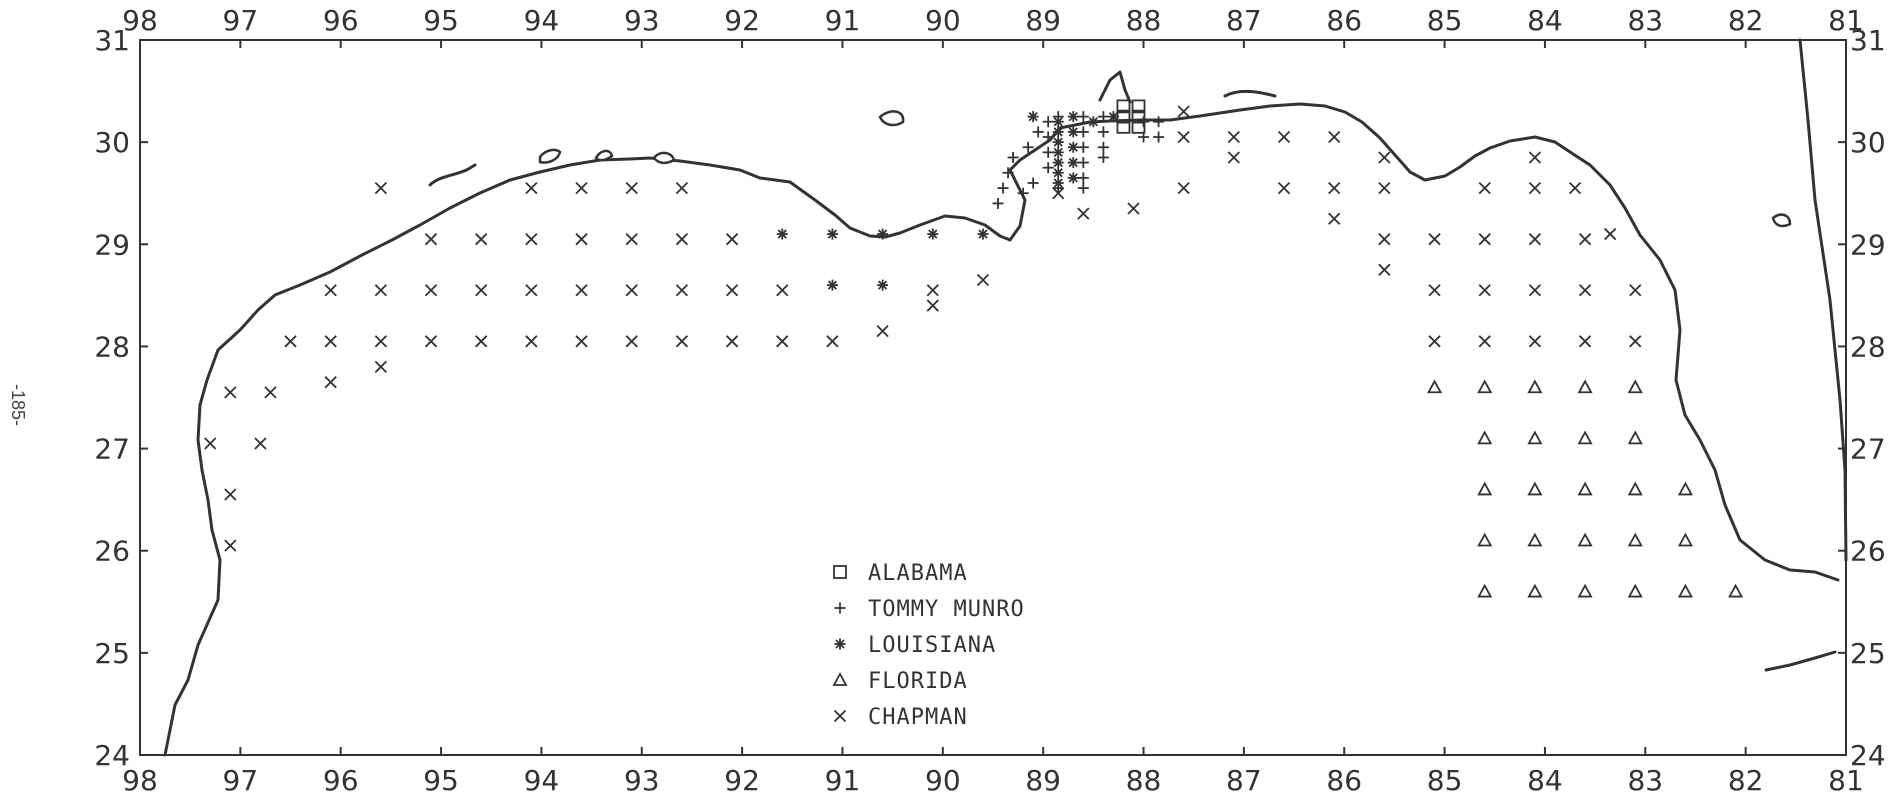  I want to click on y-tick-label-right: 26, so click(1868, 551).